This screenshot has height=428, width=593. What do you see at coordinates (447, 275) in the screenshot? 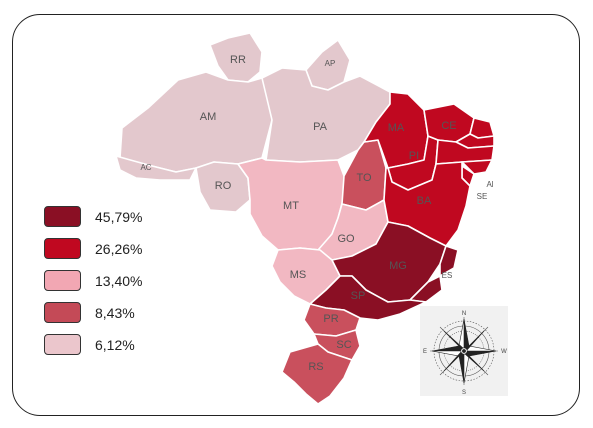
I see `state-label-es: ES` at bounding box center [447, 275].